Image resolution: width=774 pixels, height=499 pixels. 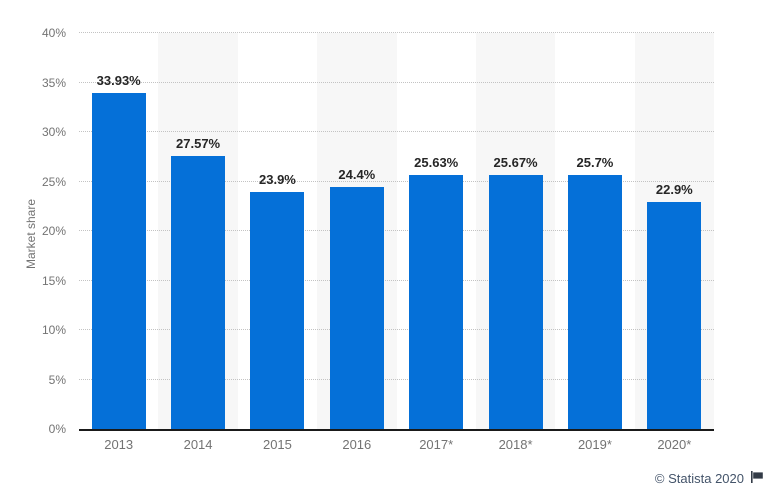 I want to click on bar-2017*, so click(x=436, y=302).